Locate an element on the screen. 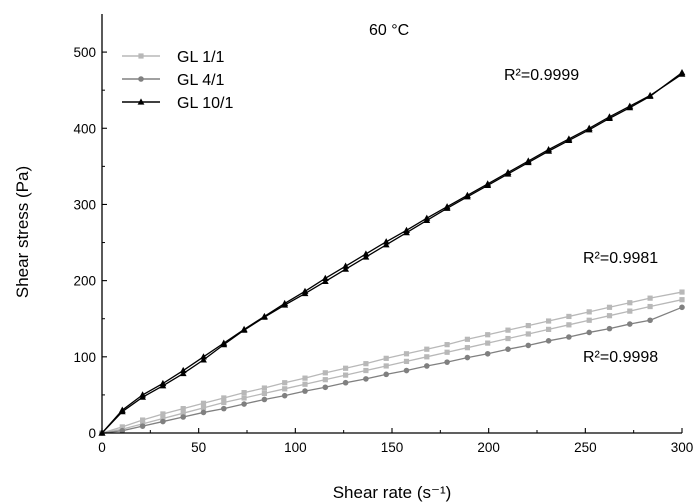 The image size is (696, 504). y-tick-label-300: 300 is located at coordinates (84, 204).